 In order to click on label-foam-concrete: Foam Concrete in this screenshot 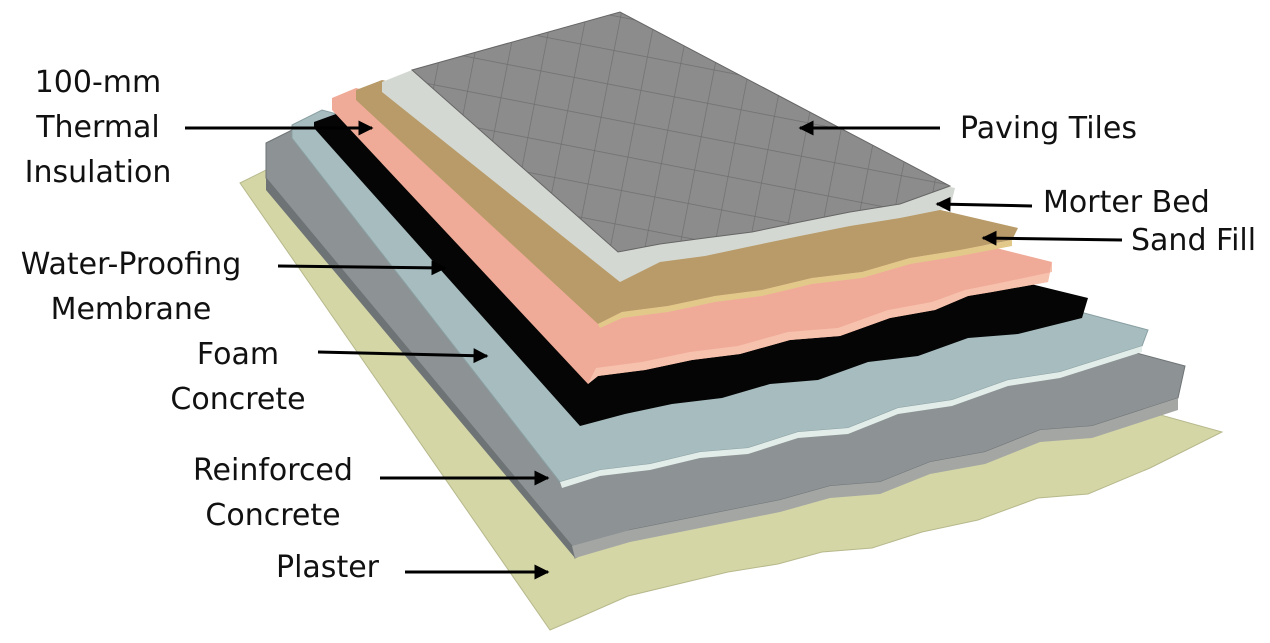, I will do `click(238, 377)`.